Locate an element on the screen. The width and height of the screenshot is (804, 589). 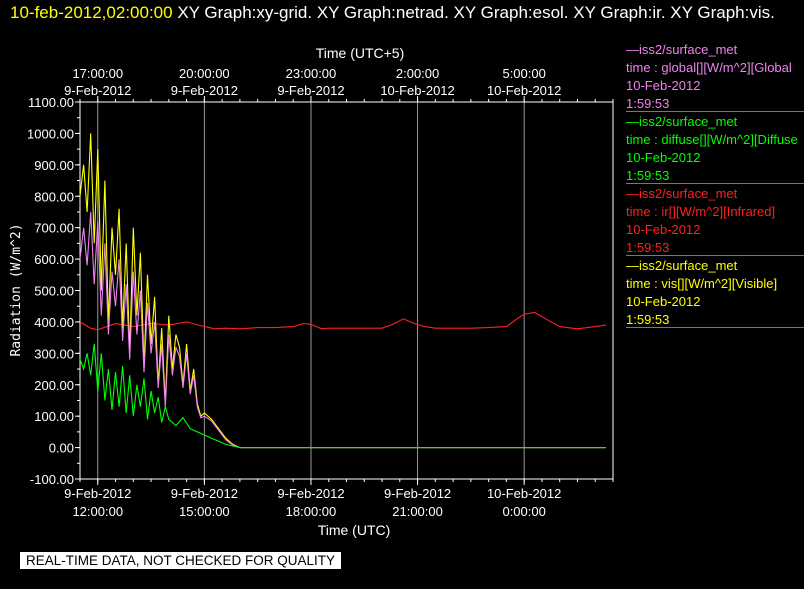
y-tick-label: 300.00 is located at coordinates (54, 353).